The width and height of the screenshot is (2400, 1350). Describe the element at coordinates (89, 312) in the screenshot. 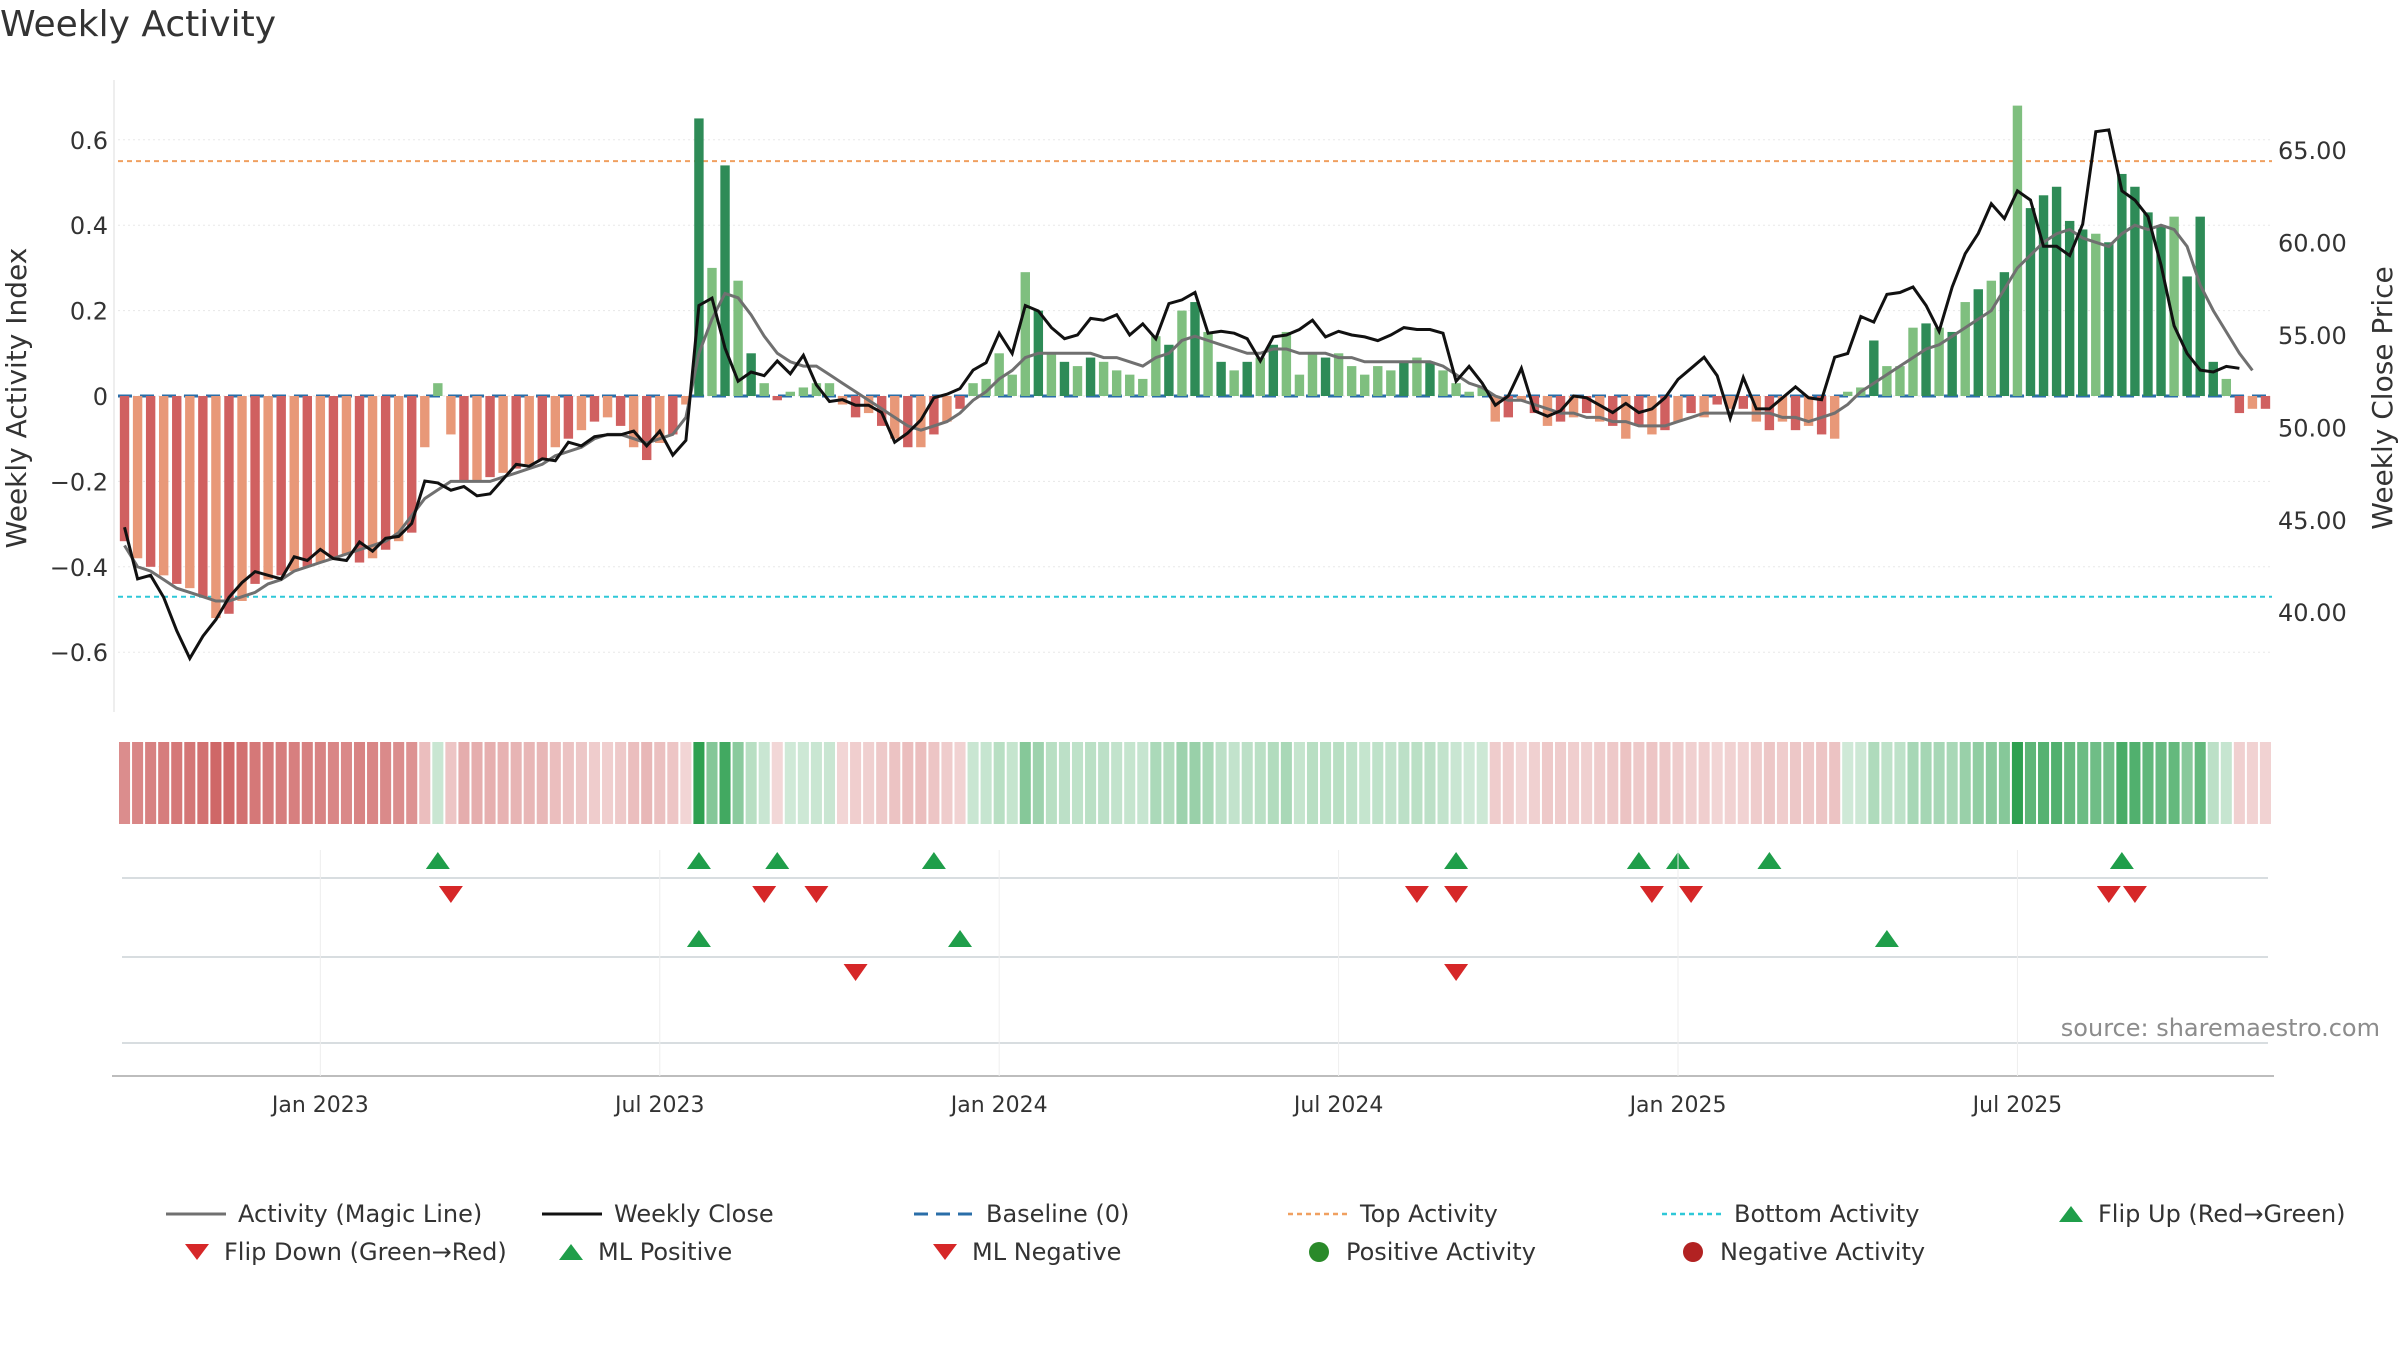

I see `y-tick-label-left: 0.2` at that location.